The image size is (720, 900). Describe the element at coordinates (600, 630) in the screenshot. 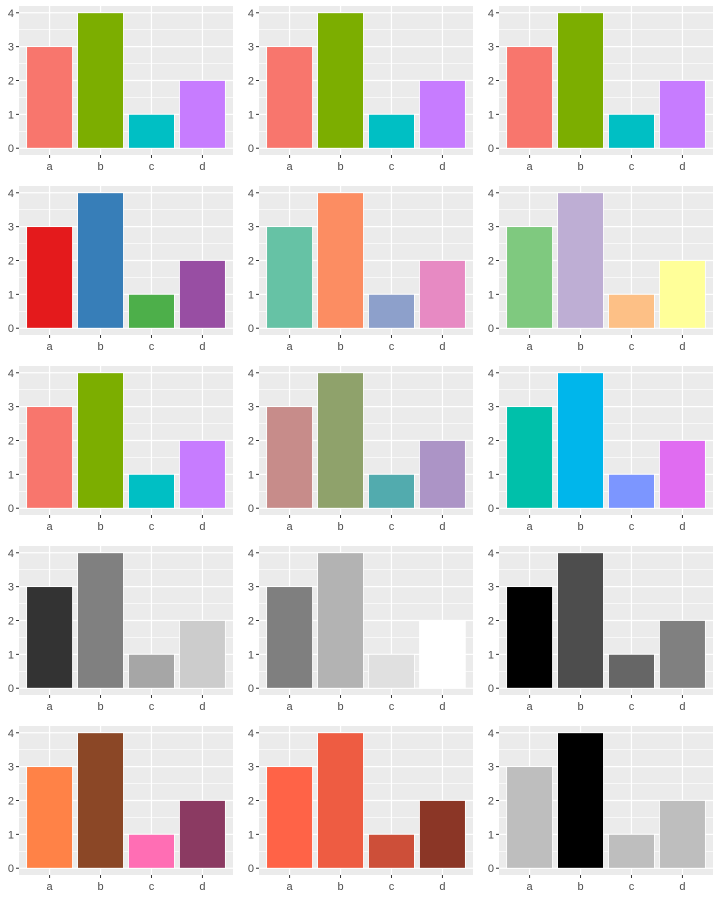

I see `bar-chart-panel-12: 0 1 2 3 4 a b c d` at that location.